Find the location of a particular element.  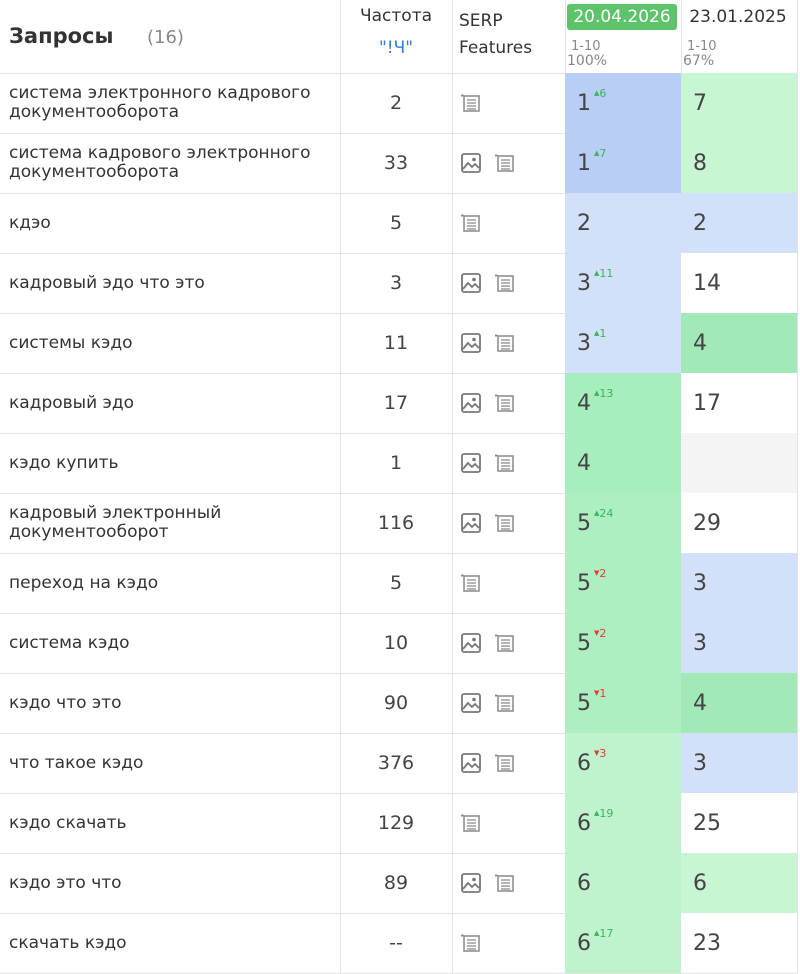

query: кадровый эдо что это is located at coordinates (170, 283).